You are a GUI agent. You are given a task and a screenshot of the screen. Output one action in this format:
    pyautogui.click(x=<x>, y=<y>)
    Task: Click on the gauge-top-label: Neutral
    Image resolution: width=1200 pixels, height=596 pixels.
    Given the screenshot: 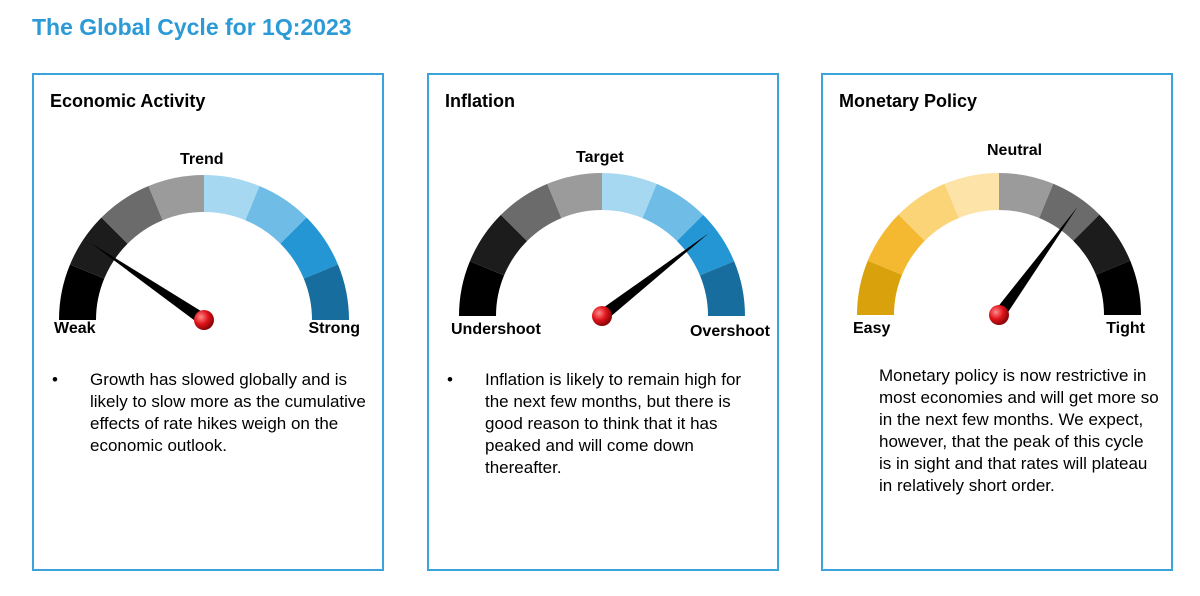 What is the action you would take?
    pyautogui.click(x=1014, y=150)
    